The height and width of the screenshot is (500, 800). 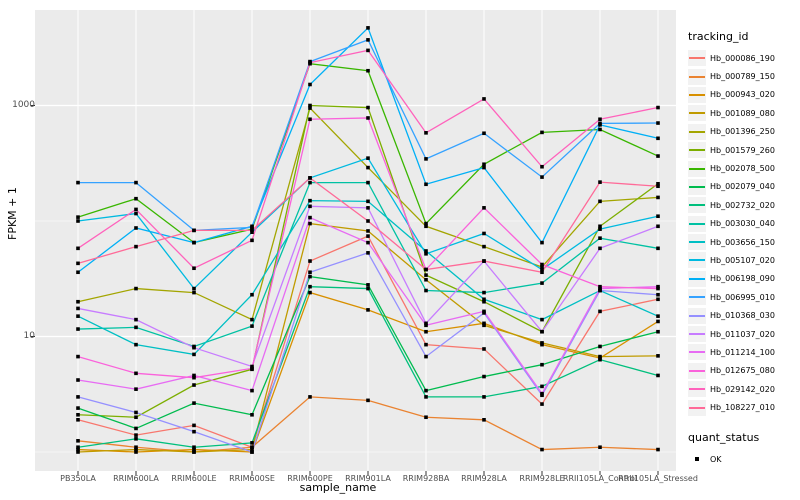 I want to click on legend-quant-items: OK, so click(x=744, y=459).